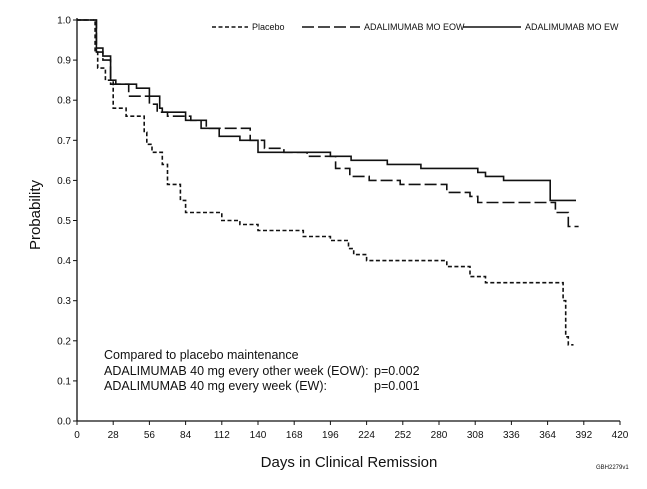  Describe the element at coordinates (64, 141) in the screenshot. I see `y-tick-label: 0.7` at that location.